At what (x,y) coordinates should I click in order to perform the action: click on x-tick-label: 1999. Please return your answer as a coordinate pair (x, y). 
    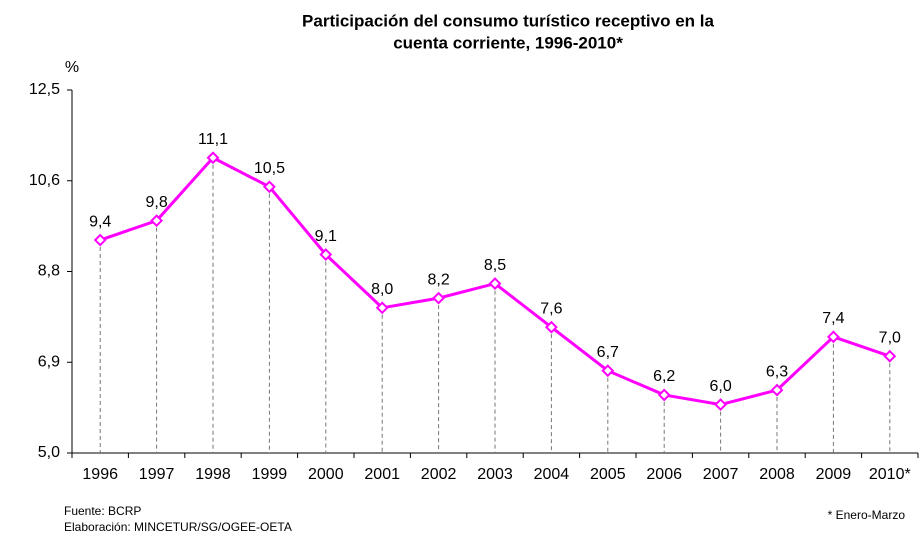
    Looking at the image, I should click on (270, 474).